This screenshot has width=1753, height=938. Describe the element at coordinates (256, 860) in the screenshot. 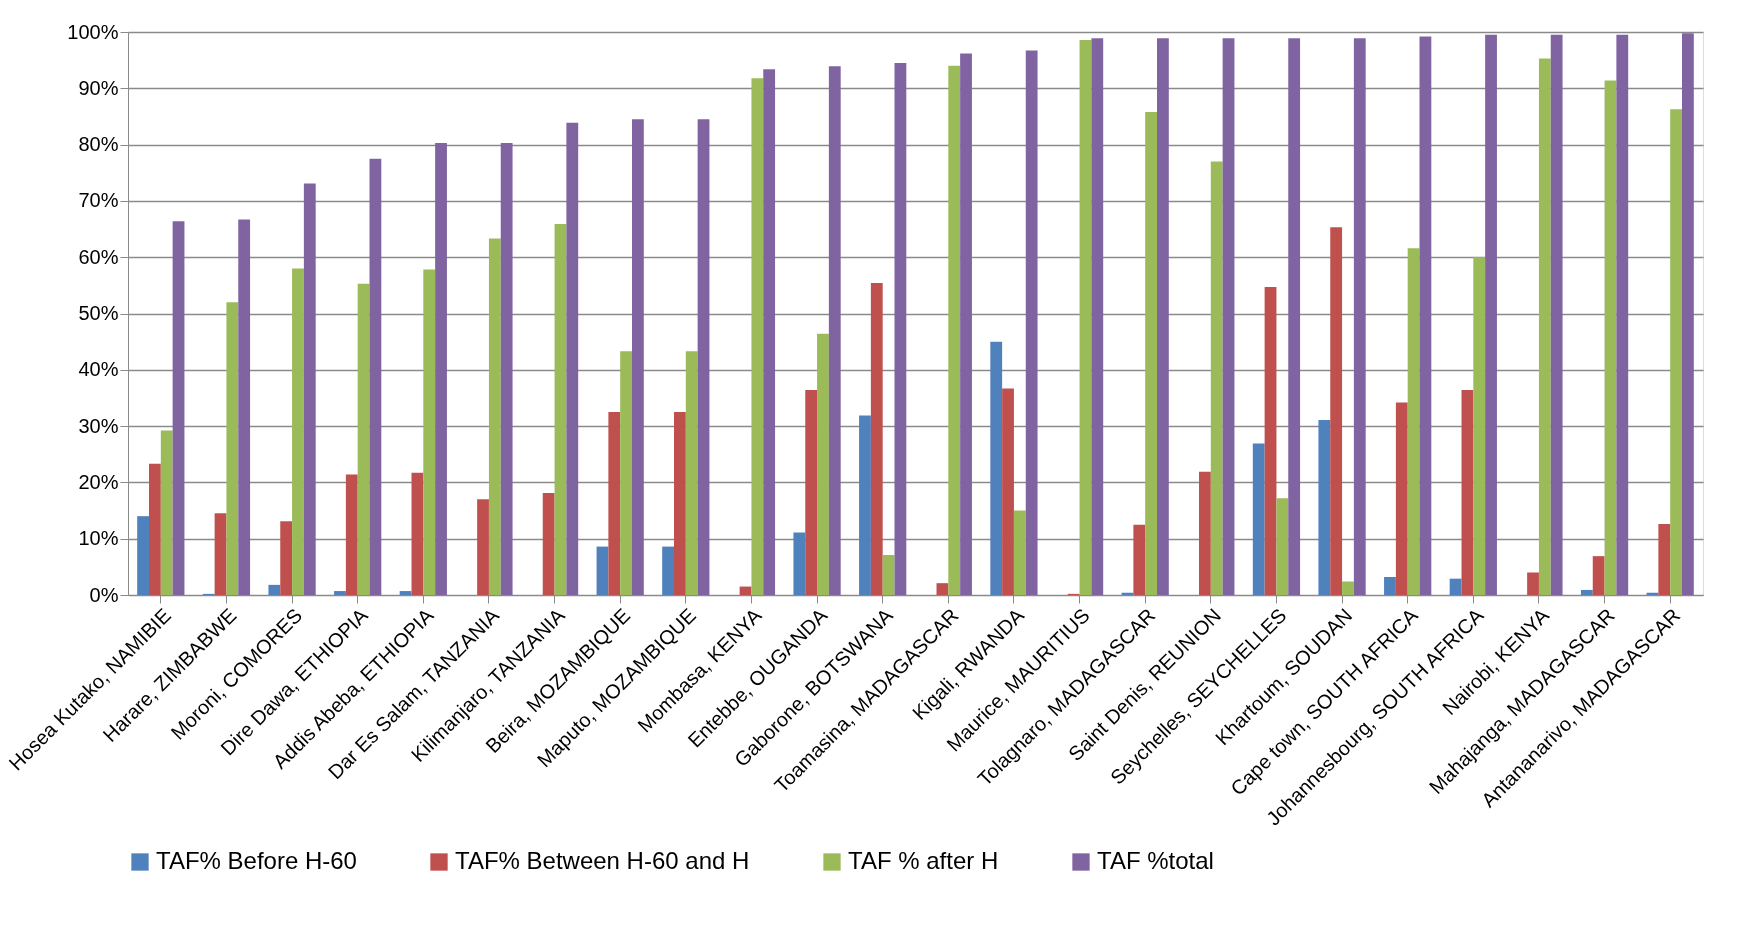

I see `legend-label: TAF% Before H-60` at that location.